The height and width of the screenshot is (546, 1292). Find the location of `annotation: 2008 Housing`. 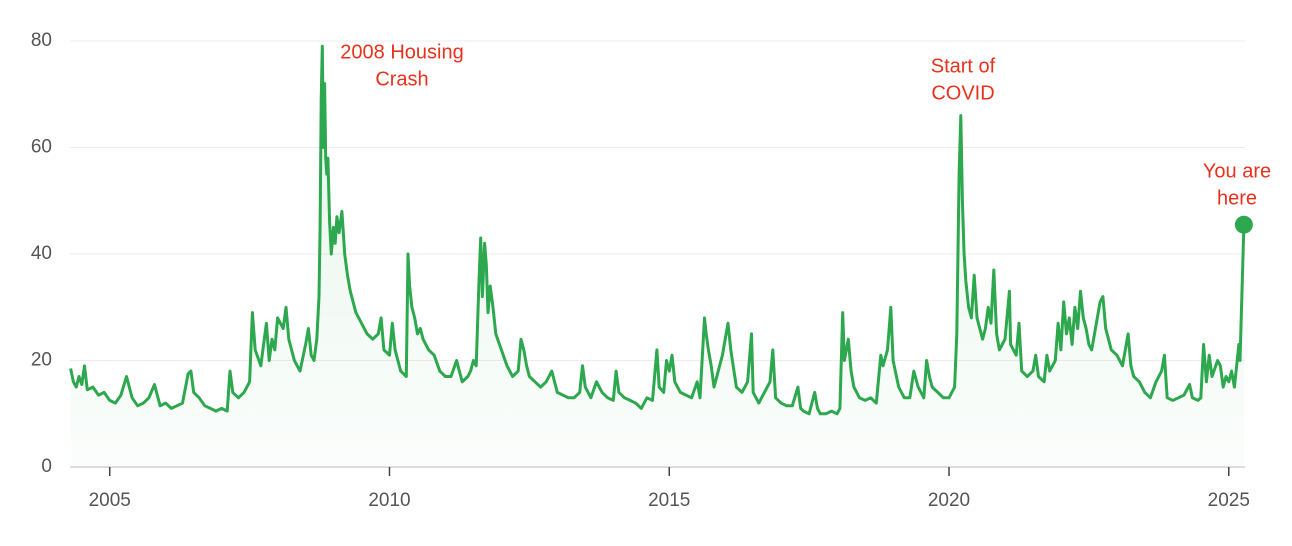

annotation: 2008 Housing is located at coordinates (401, 52).